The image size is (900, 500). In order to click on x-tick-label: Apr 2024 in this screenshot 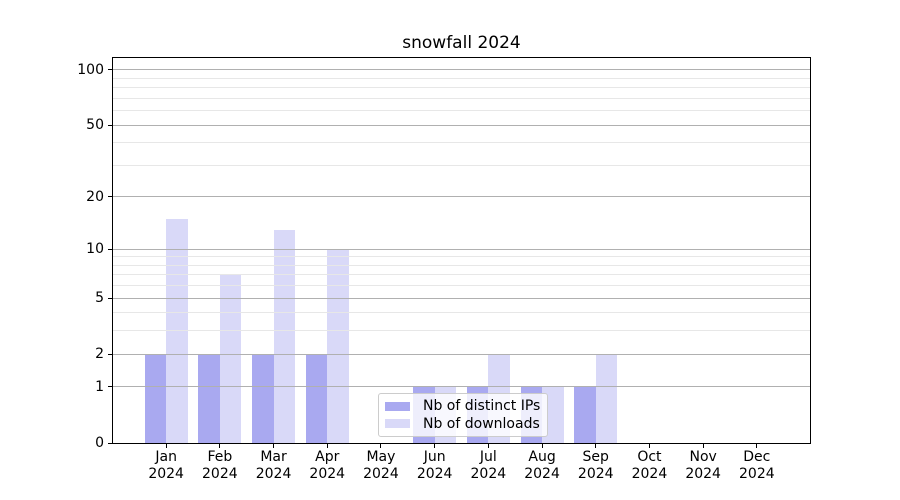, I will do `click(327, 466)`.